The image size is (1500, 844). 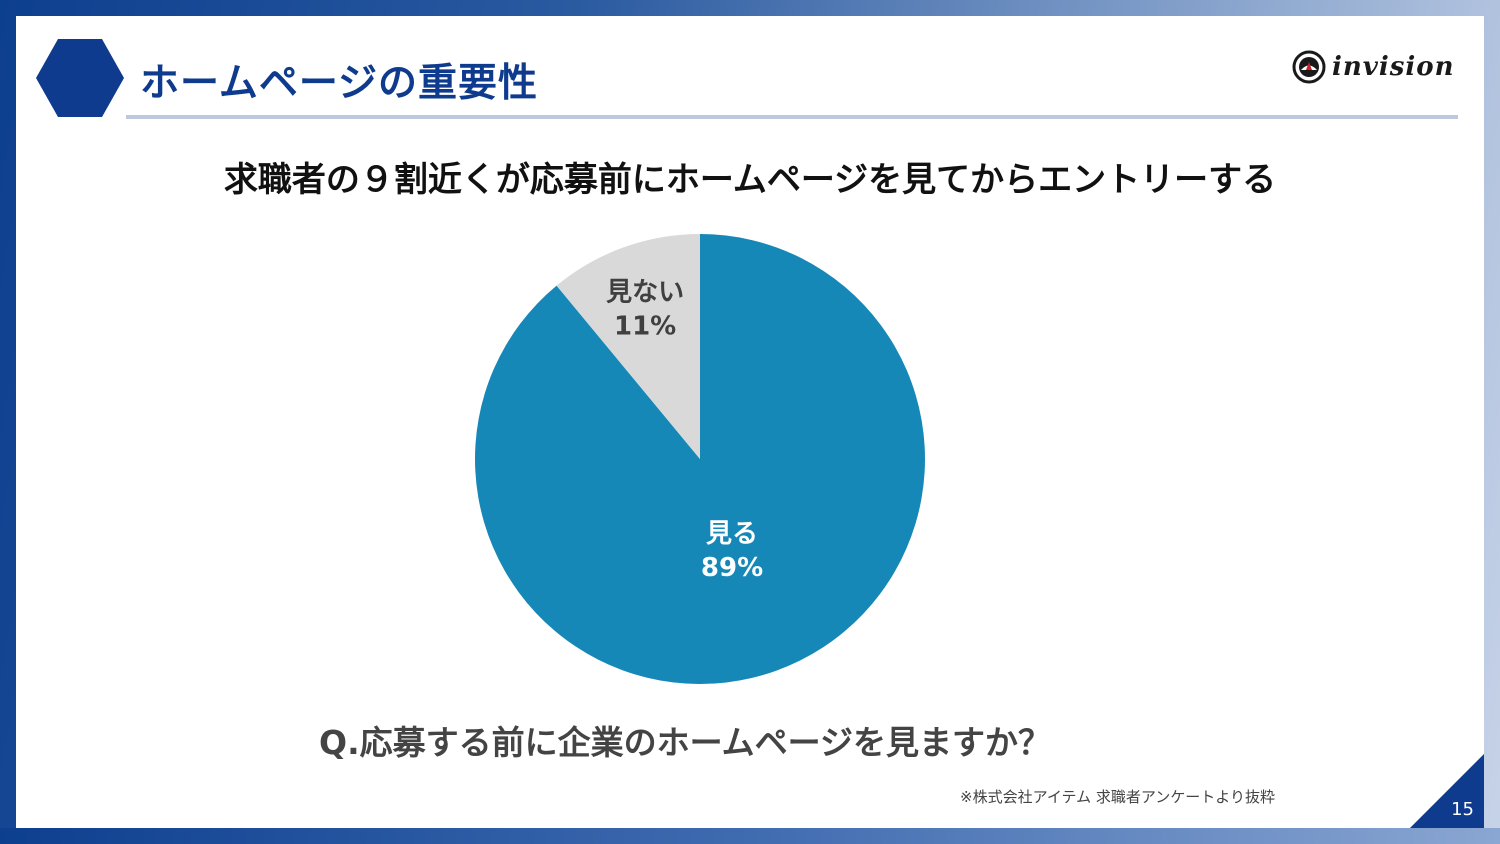 What do you see at coordinates (750, 180) in the screenshot?
I see `headline: 求職者の９割近くが応募前にホームページを見てからエントリーする` at bounding box center [750, 180].